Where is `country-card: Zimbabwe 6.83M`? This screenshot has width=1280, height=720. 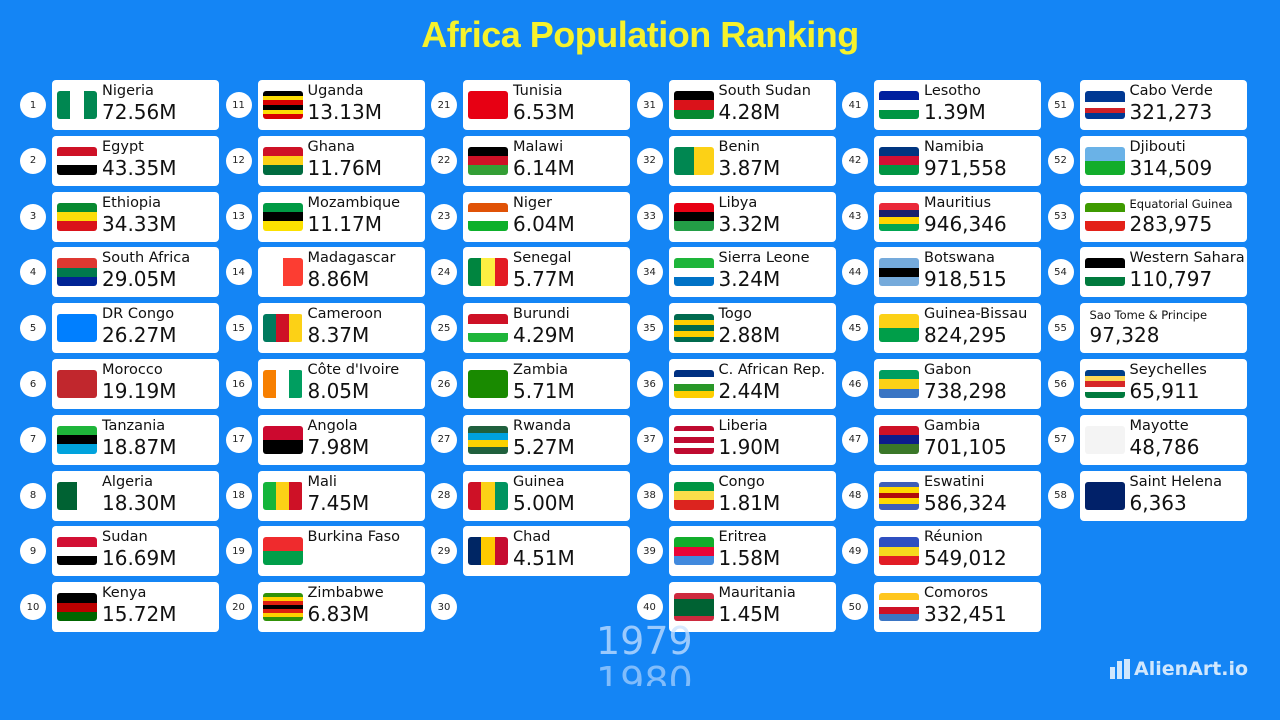
country-card: Zimbabwe 6.83M is located at coordinates (341, 607).